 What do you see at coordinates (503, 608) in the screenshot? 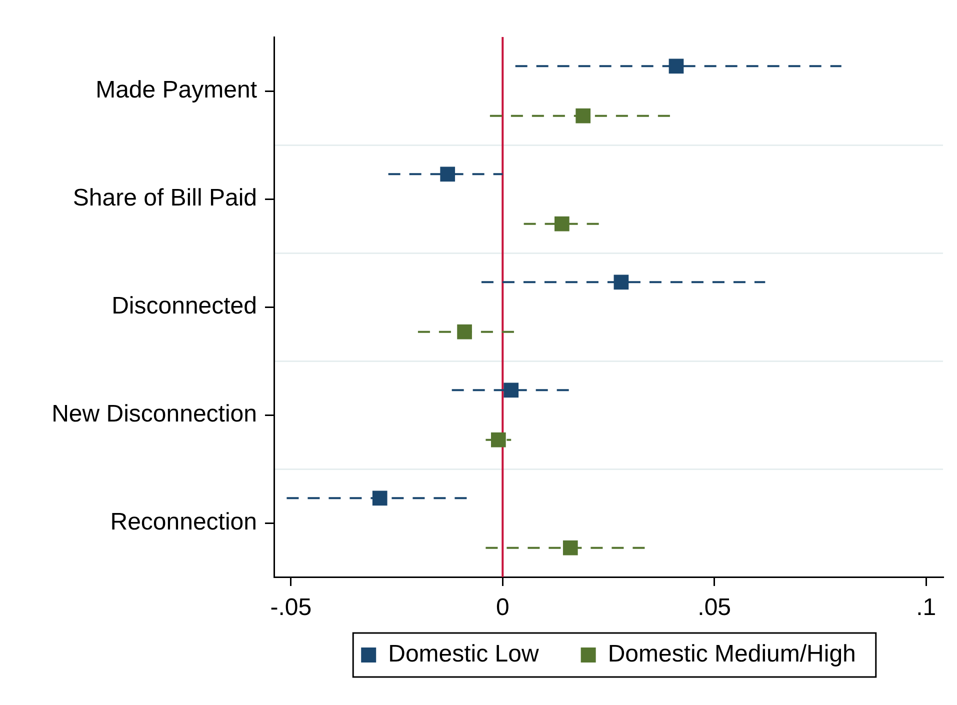
I see `x-tick-label: 0` at bounding box center [503, 608].